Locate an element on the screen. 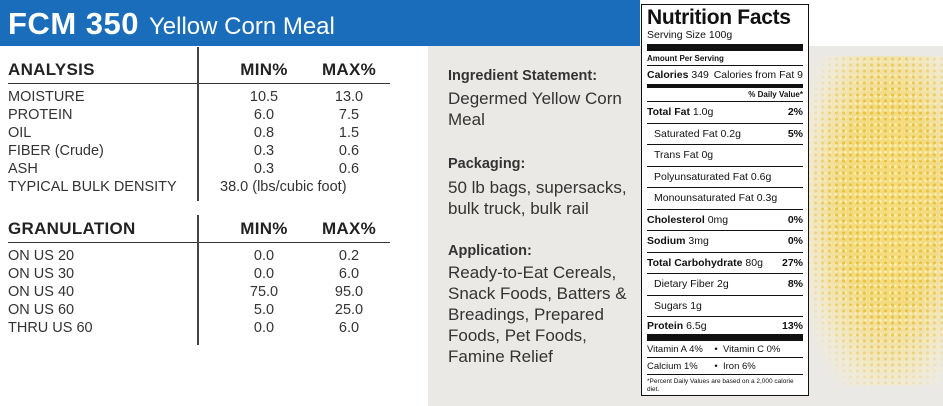 The width and height of the screenshot is (943, 406). granulation-header: GRANULATION MIN% MAX% is located at coordinates (199, 229).